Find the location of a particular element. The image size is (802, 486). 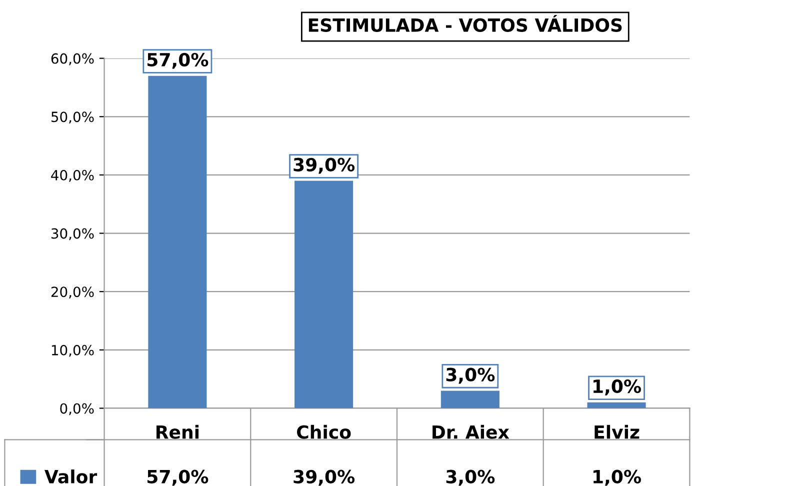

data-label: 39,0% is located at coordinates (324, 478).